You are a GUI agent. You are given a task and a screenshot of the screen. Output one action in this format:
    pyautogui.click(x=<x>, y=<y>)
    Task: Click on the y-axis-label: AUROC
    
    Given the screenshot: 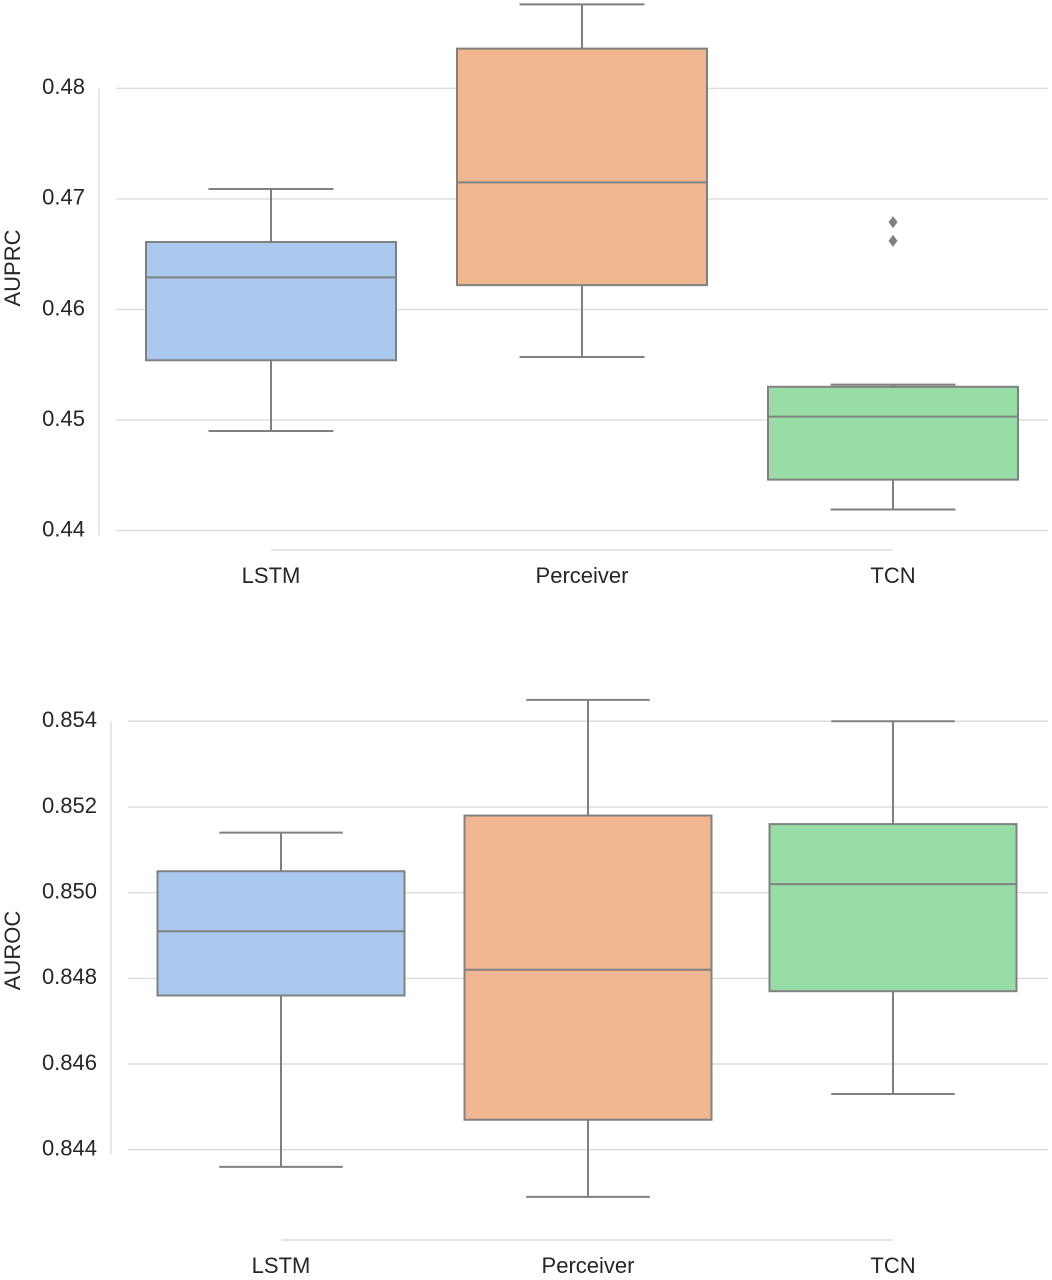 What is the action you would take?
    pyautogui.click(x=12, y=951)
    